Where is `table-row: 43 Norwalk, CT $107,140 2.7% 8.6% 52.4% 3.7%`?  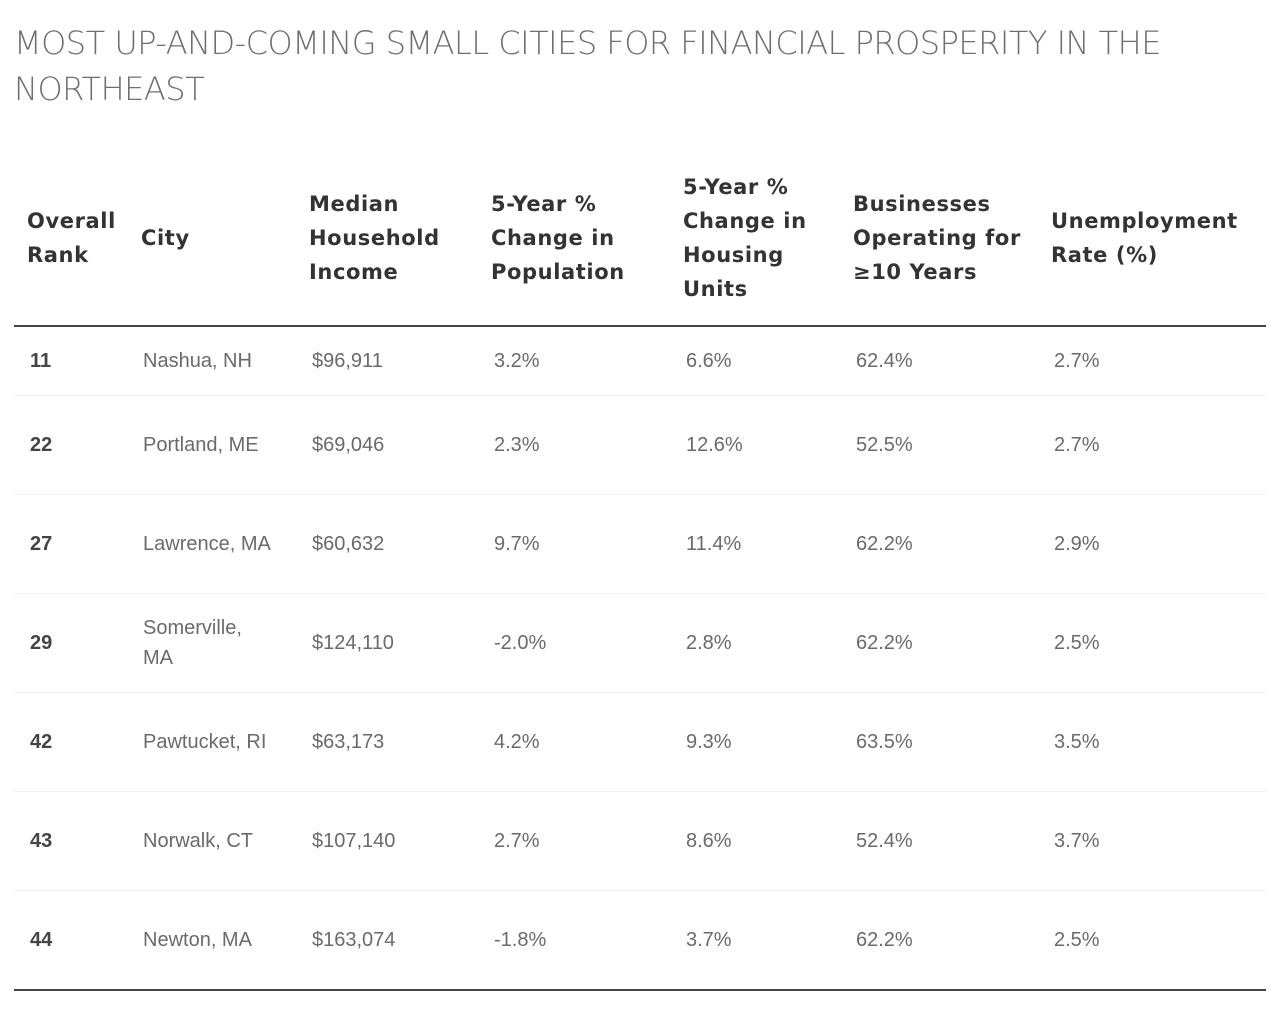 table-row: 43 Norwalk, CT $107,140 2.7% 8.6% 52.4% 3.7% is located at coordinates (640, 841).